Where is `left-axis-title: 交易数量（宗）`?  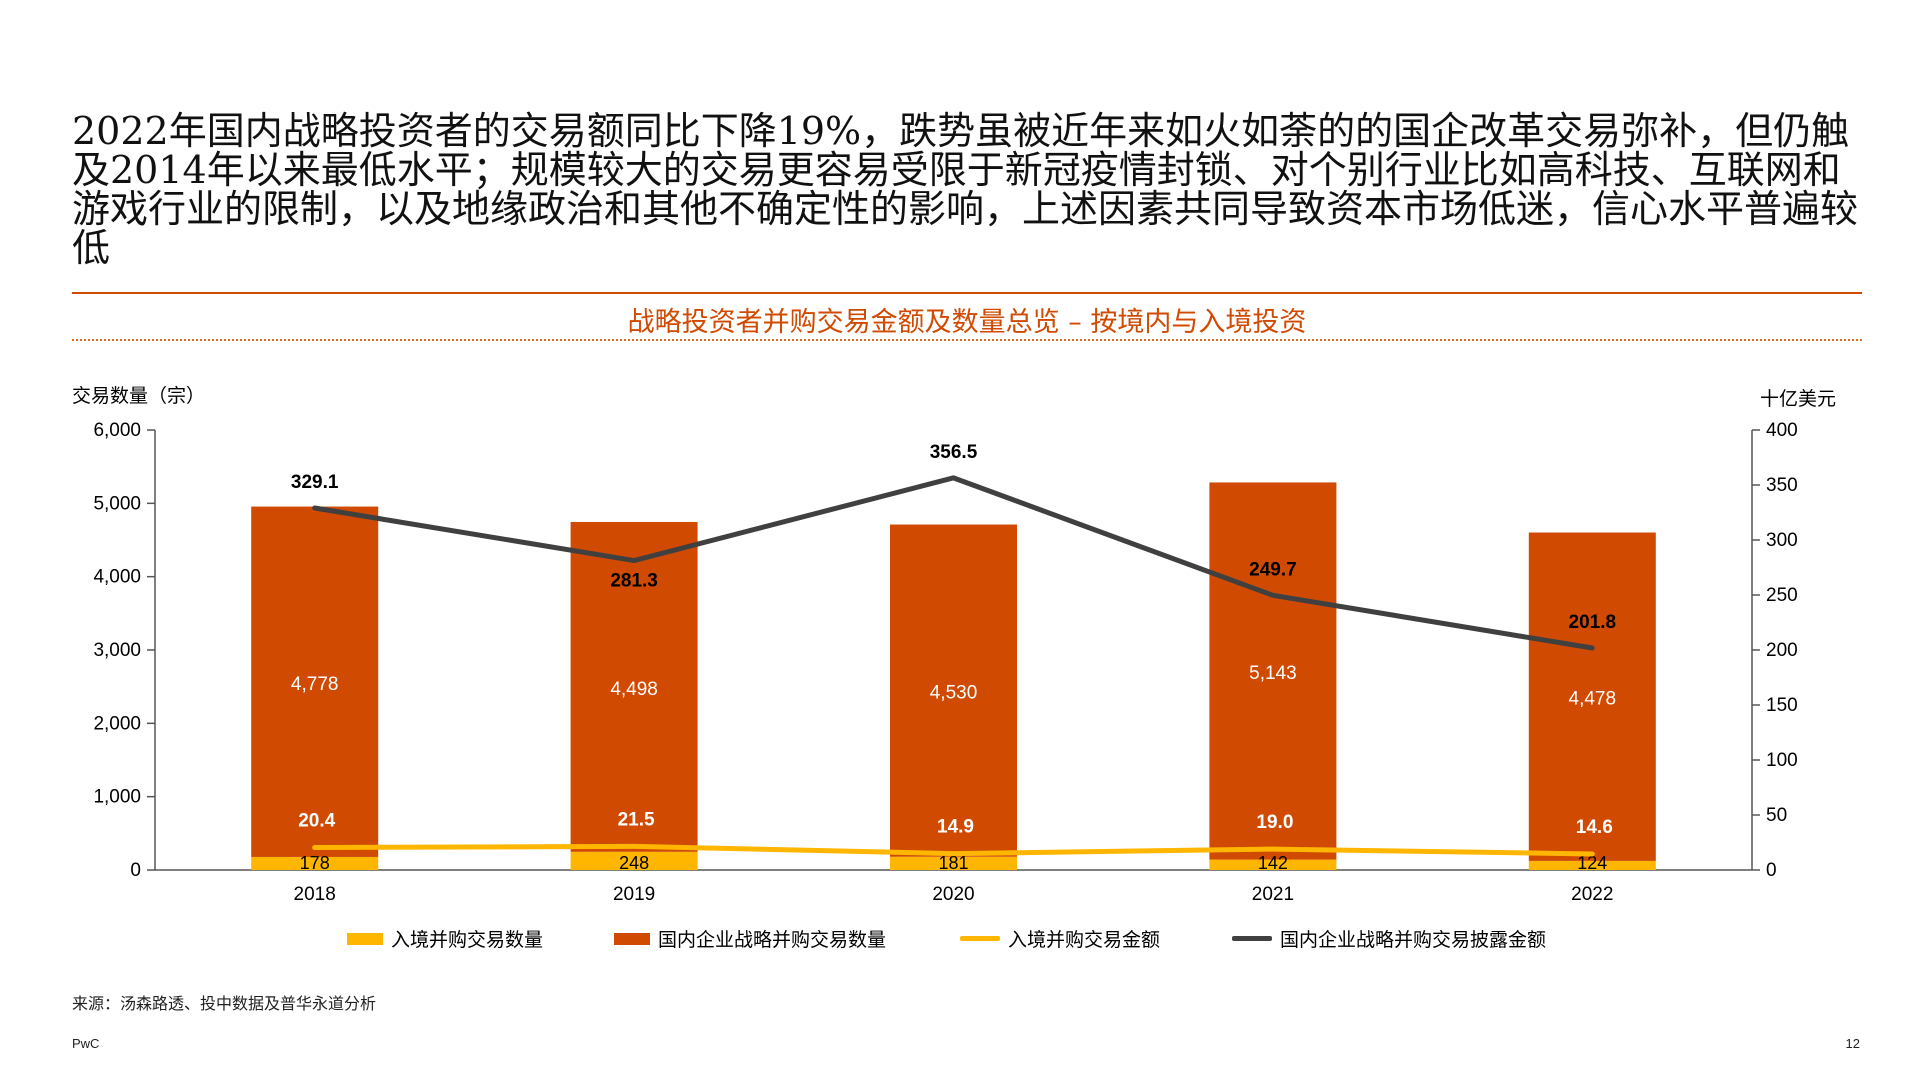
left-axis-title: 交易数量（宗） is located at coordinates (139, 396).